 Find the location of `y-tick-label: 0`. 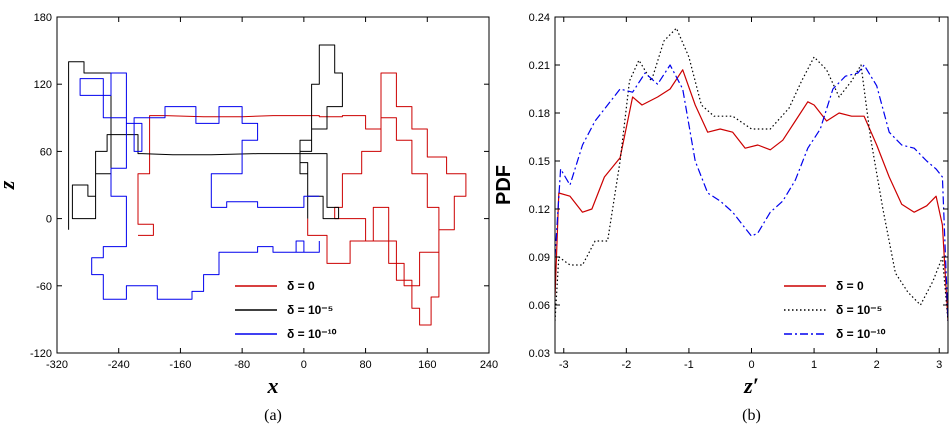

y-tick-label: 0 is located at coordinates (49, 220).